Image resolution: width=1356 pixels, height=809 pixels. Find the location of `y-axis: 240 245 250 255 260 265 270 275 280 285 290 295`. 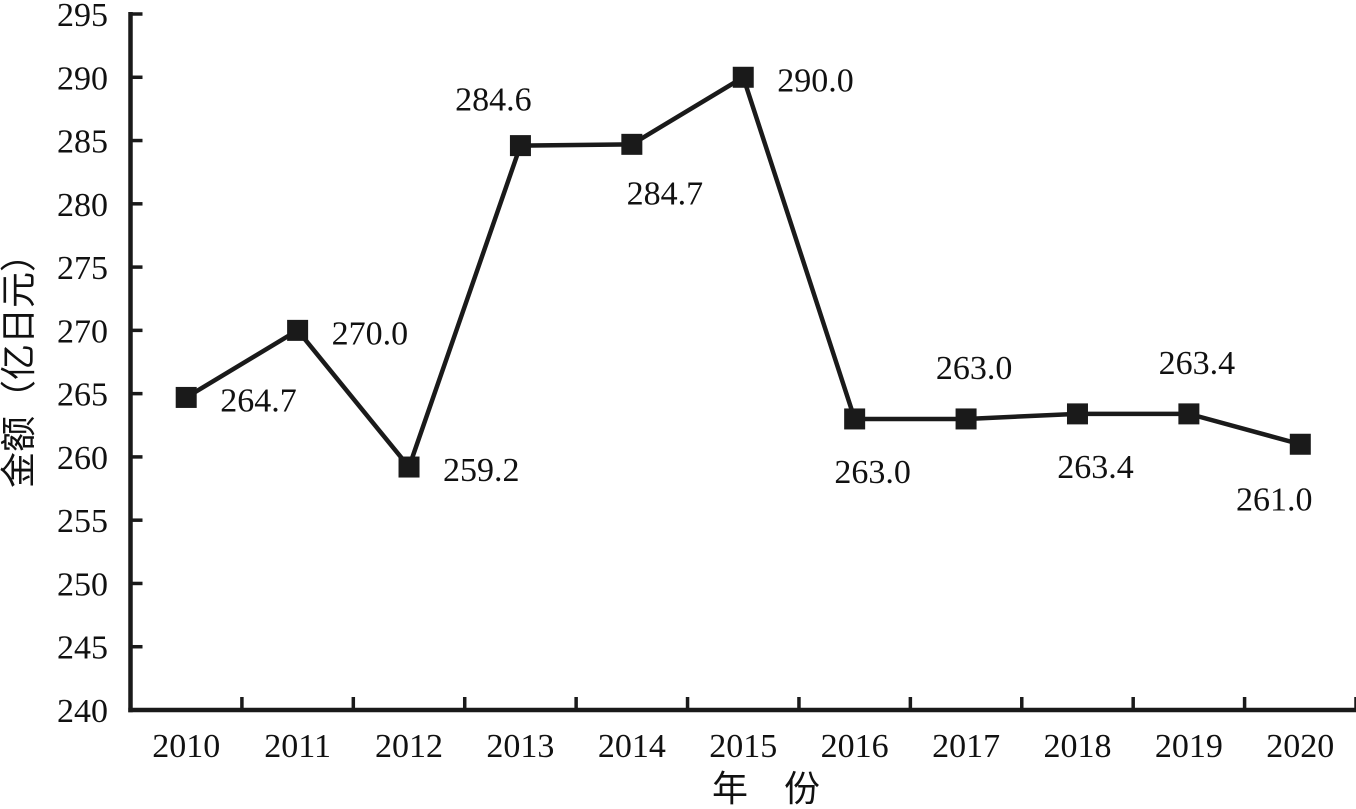

y-axis: 240 245 250 255 260 265 270 275 280 285 290 295 is located at coordinates (100, 365).